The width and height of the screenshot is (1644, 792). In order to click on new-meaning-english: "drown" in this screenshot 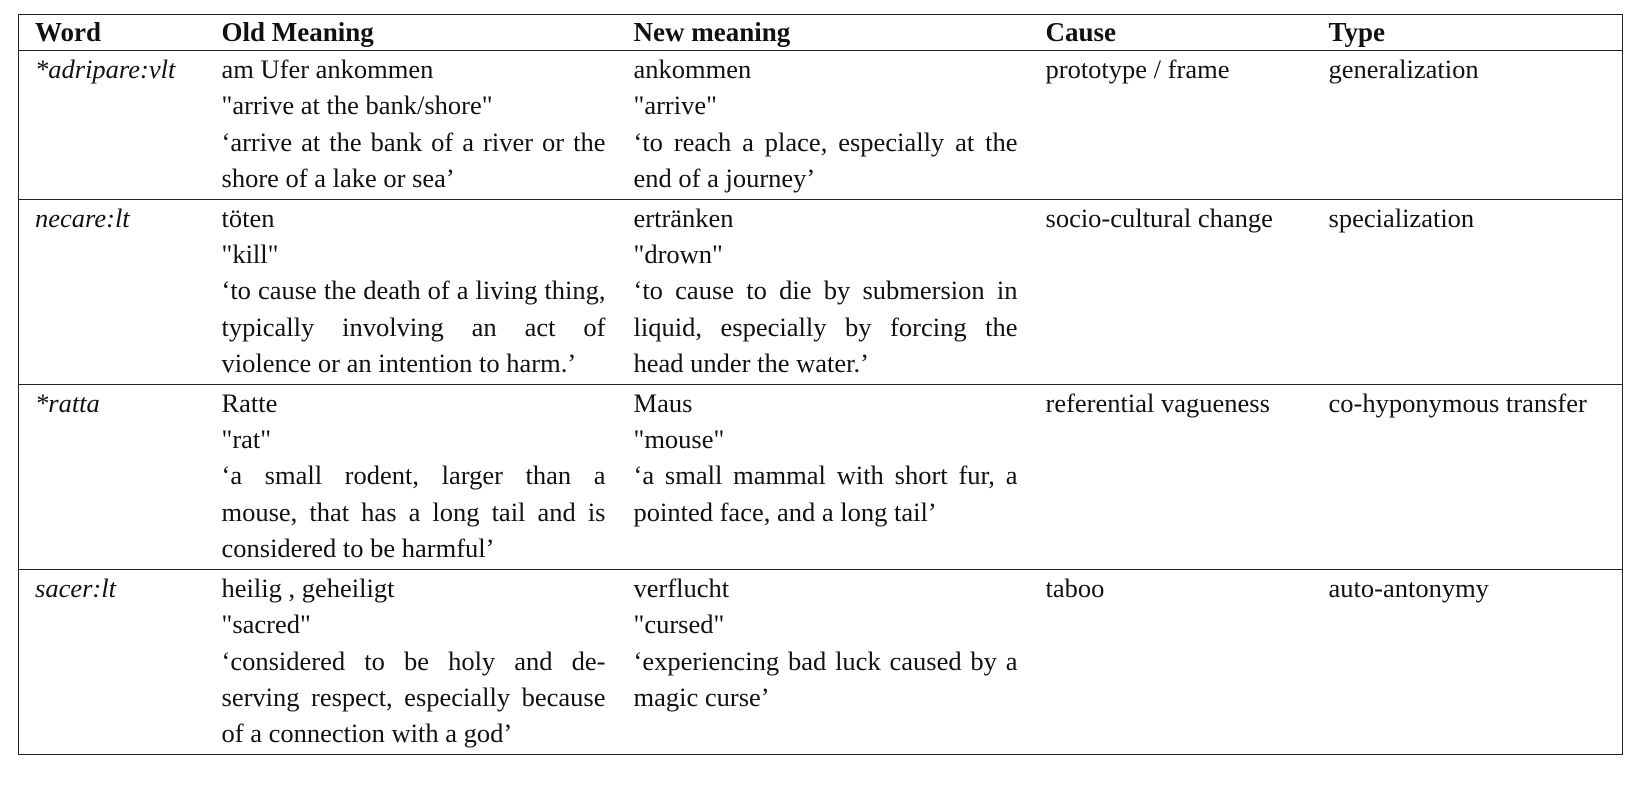, I will do `click(678, 254)`.